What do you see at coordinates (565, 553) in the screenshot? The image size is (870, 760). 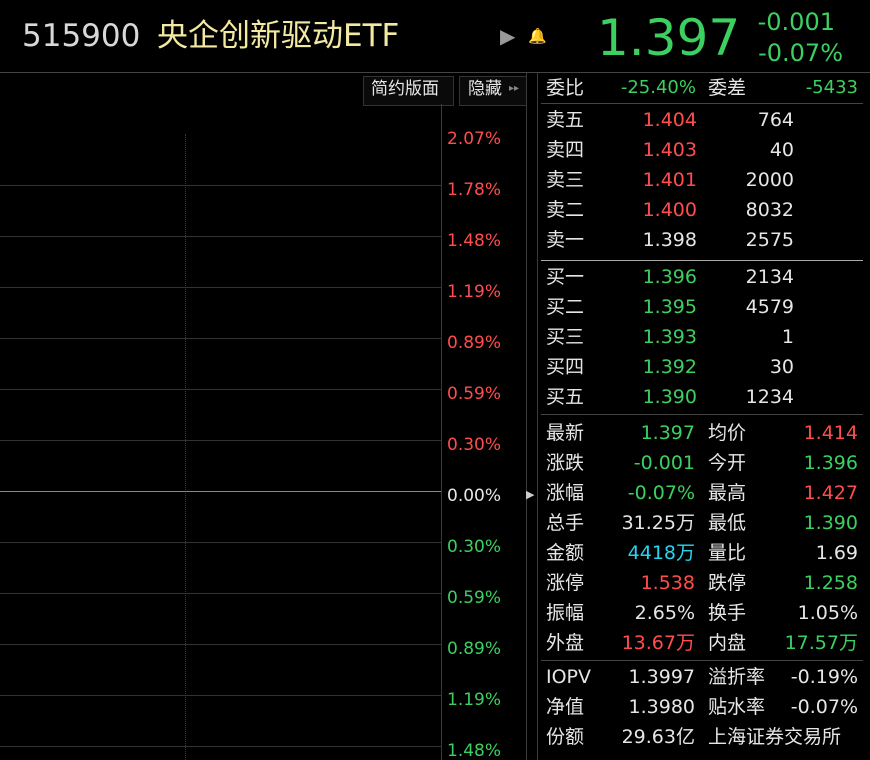 I see `stat-label: 金额` at bounding box center [565, 553].